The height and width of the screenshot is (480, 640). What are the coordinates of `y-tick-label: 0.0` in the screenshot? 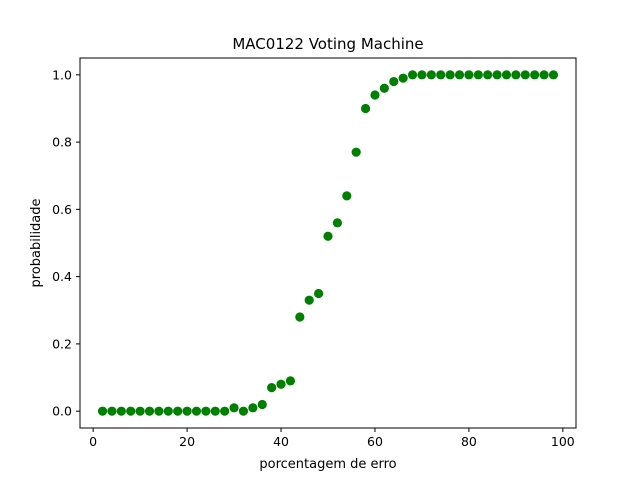 It's located at (62, 411).